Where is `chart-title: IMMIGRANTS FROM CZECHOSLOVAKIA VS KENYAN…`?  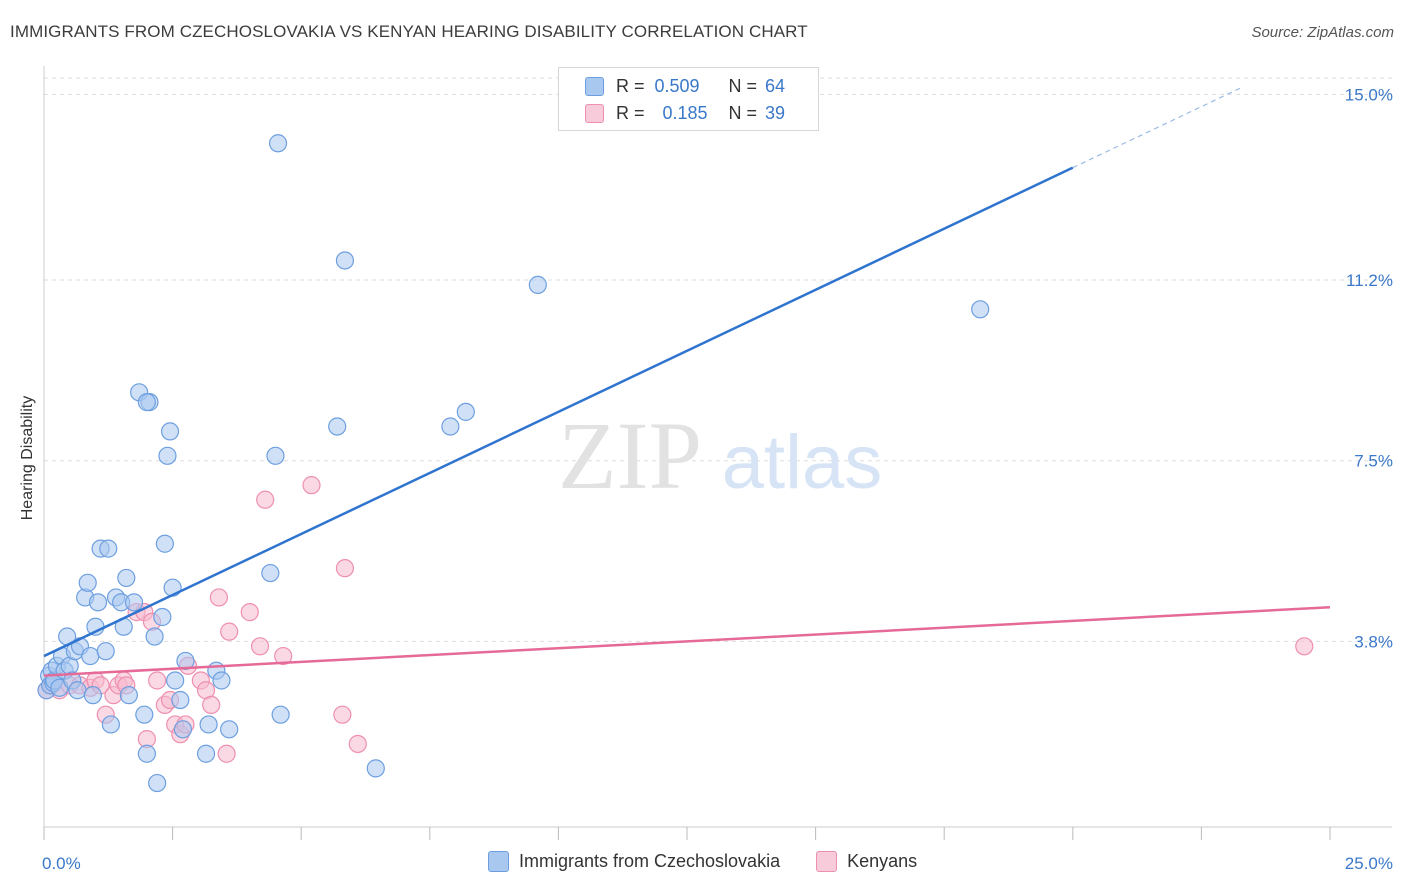
chart-title: IMMIGRANTS FROM CZECHOSLOVAKIA VS KENYAN… is located at coordinates (409, 31).